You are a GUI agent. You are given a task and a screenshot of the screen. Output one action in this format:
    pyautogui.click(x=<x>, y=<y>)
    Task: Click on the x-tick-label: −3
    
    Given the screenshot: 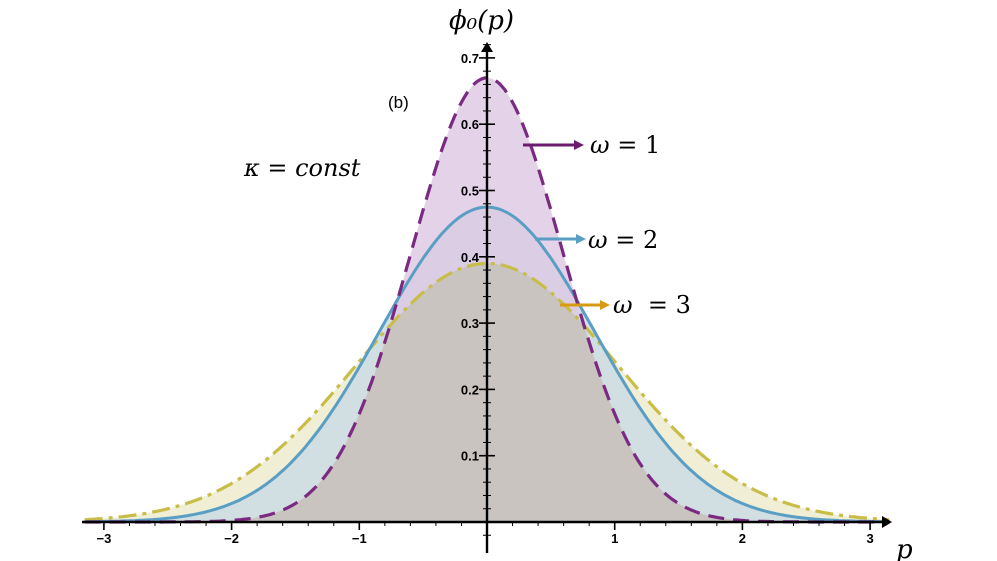 What is the action you would take?
    pyautogui.click(x=103, y=538)
    